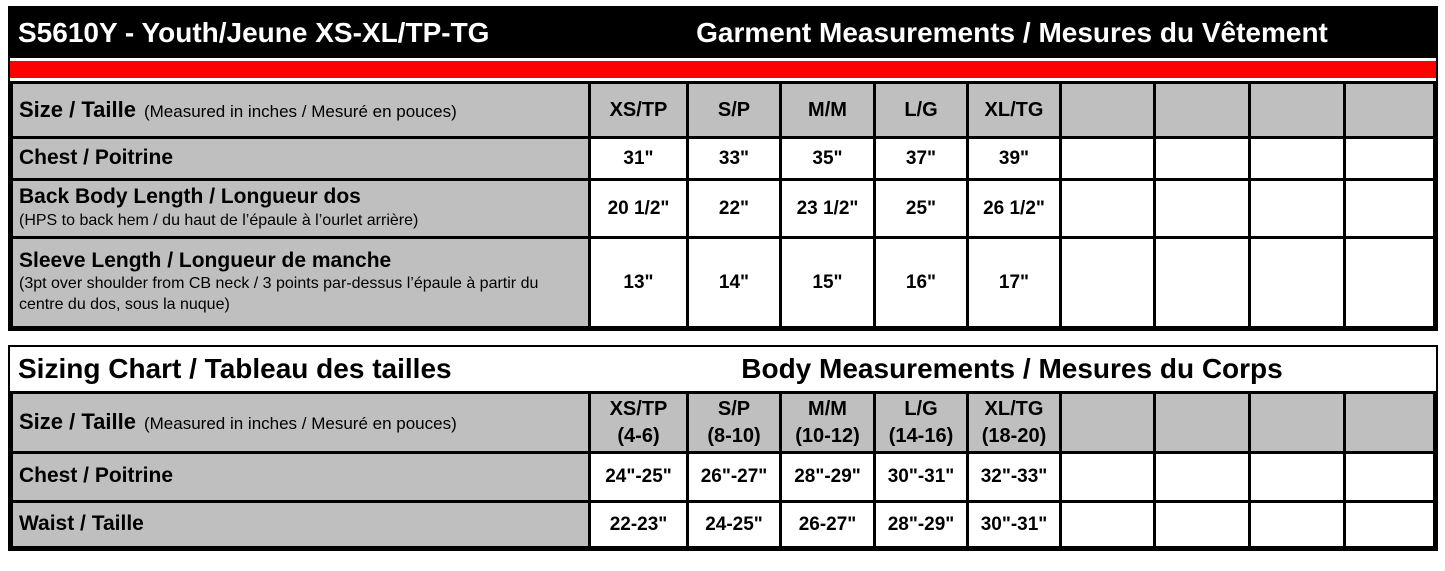  Describe the element at coordinates (734, 435) in the screenshot. I see `size-range: (8-10)` at that location.